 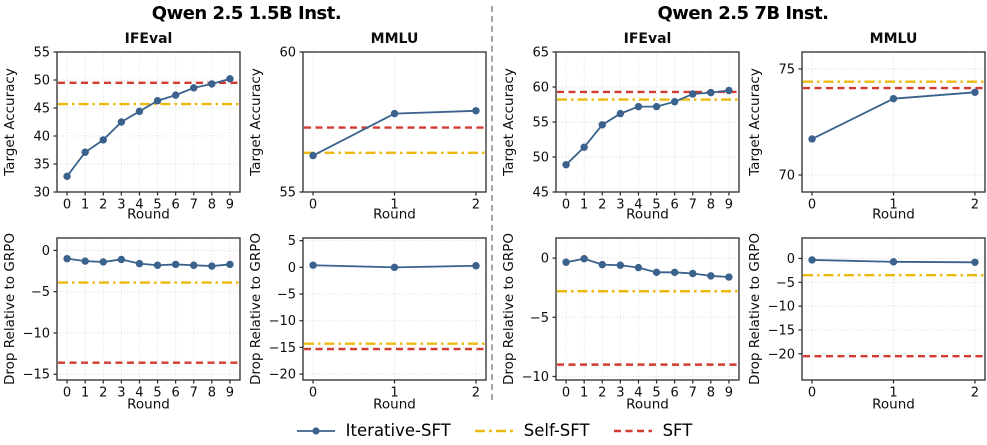 I want to click on svg-text: 40, so click(x=41, y=137).